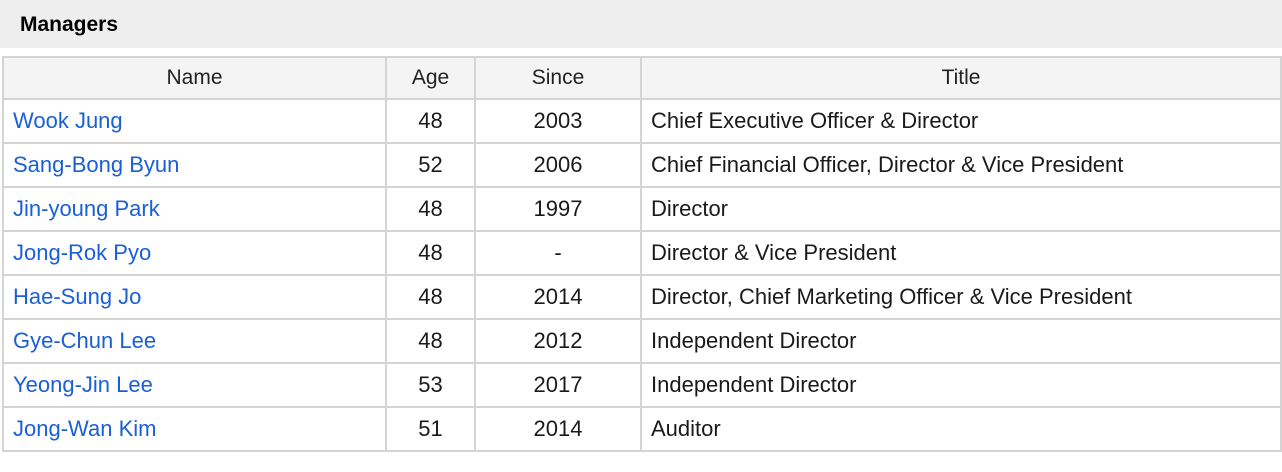  I want to click on name-cell: Jong-Rok Pyo, so click(194, 253).